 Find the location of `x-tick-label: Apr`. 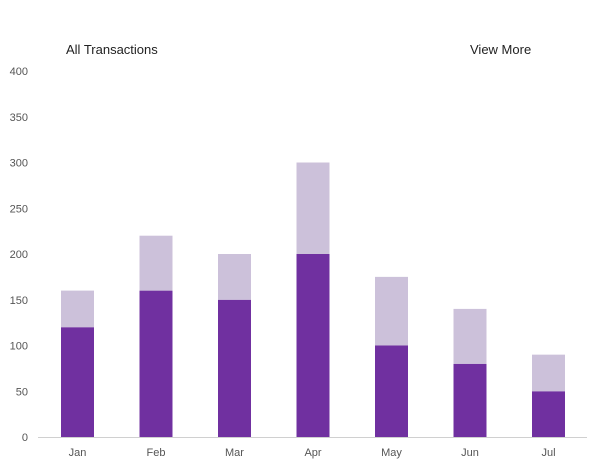

x-tick-label: Apr is located at coordinates (312, 453).